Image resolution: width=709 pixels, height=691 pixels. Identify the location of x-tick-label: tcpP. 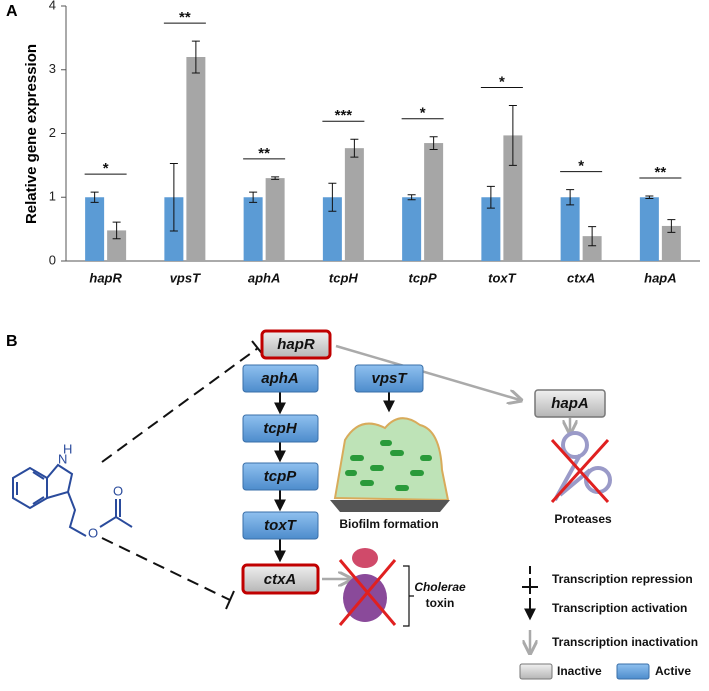
(423, 277).